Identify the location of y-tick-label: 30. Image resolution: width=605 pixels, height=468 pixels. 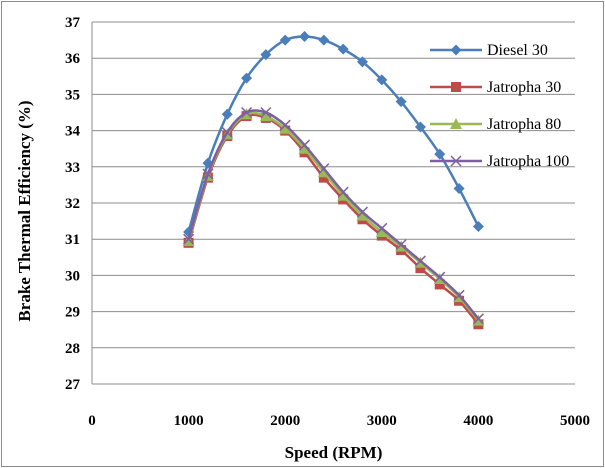
(72, 276).